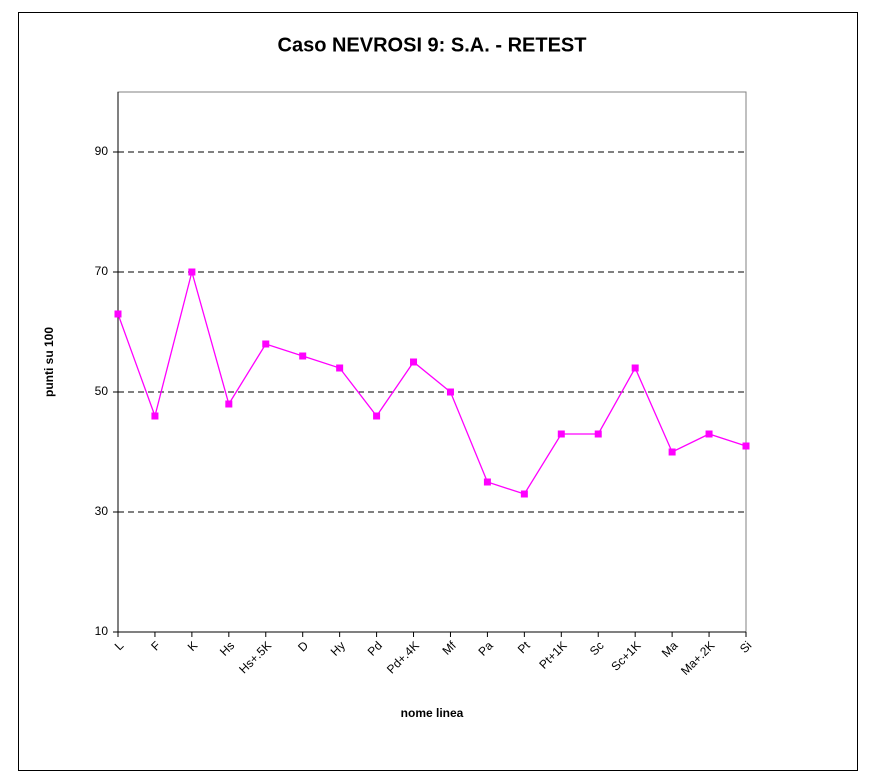 The image size is (876, 772). Describe the element at coordinates (102, 511) in the screenshot. I see `y-tick-label: 30` at that location.